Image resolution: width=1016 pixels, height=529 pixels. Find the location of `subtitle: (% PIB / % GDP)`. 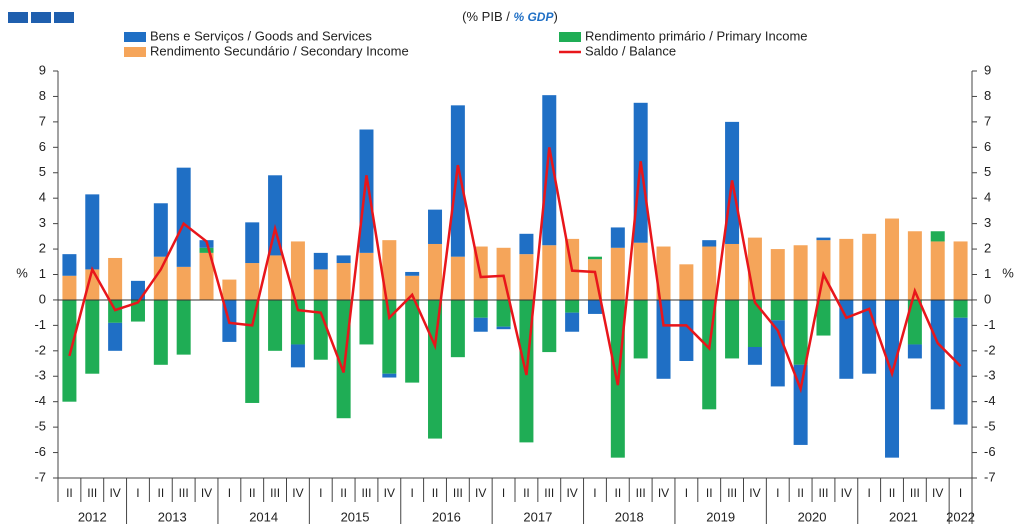

subtitle: (% PIB / % GDP) is located at coordinates (510, 16).